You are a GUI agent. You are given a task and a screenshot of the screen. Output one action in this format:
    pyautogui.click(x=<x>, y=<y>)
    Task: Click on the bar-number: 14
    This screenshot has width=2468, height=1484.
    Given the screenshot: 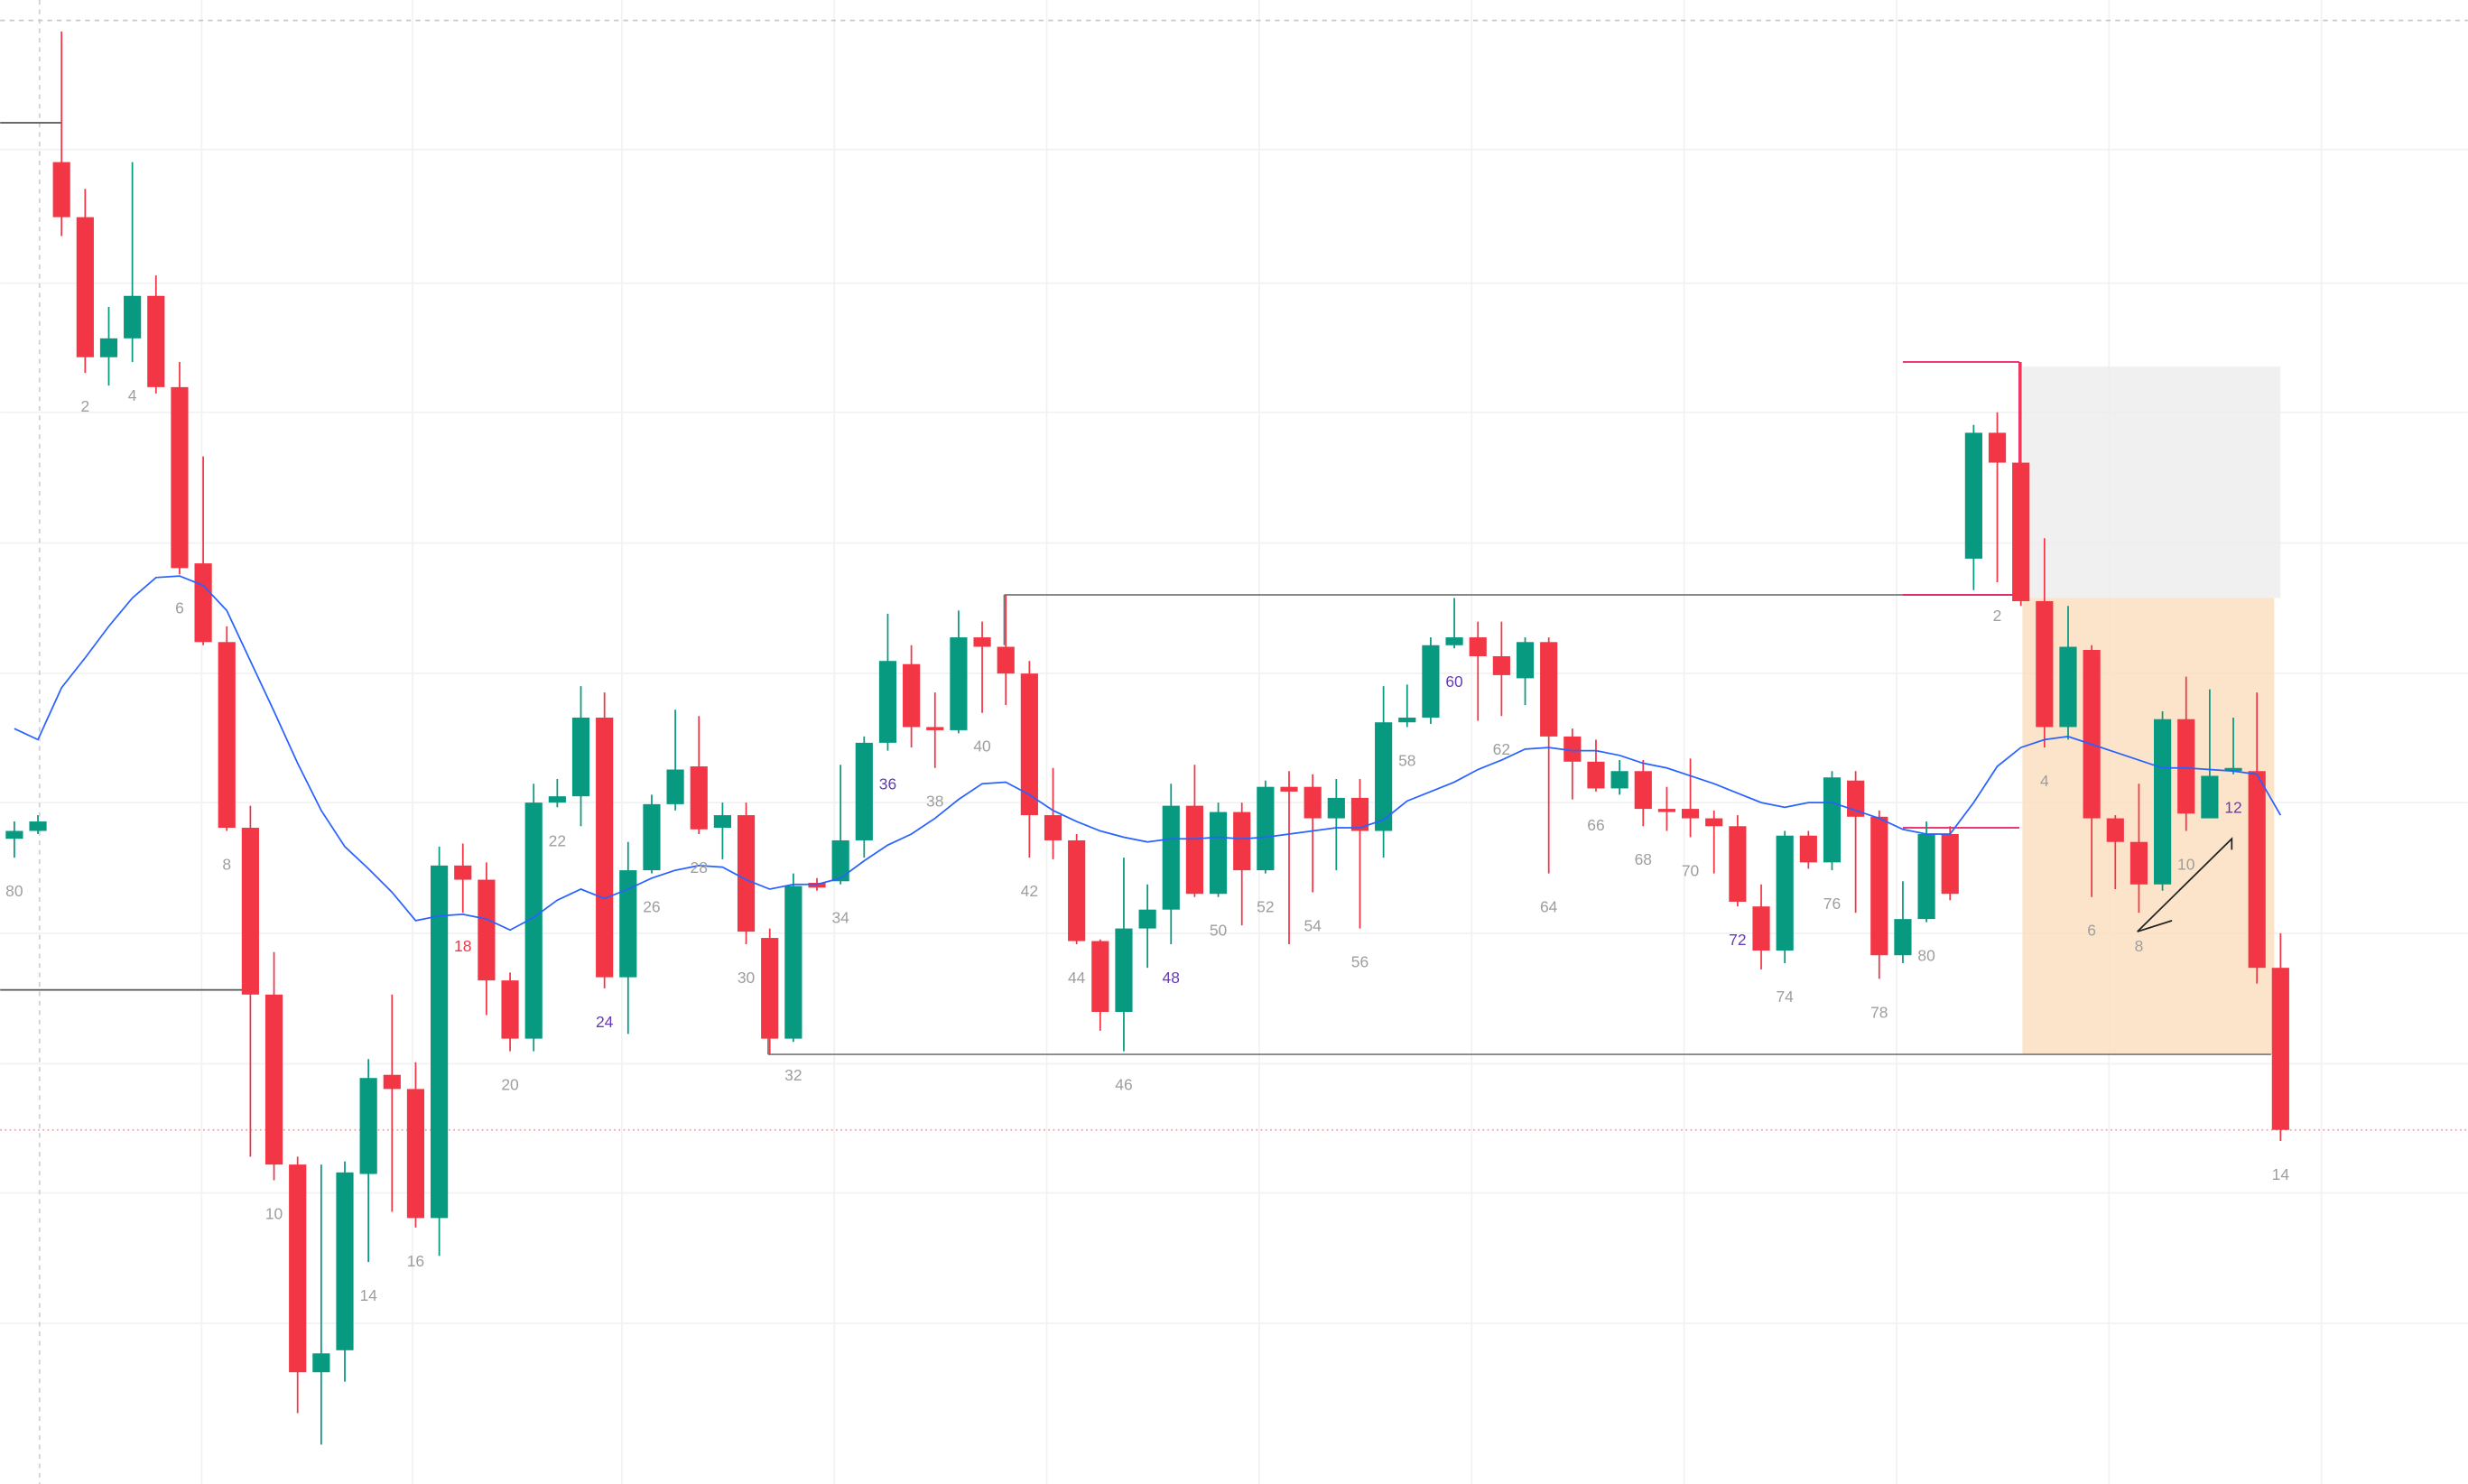 What is the action you would take?
    pyautogui.click(x=2281, y=1174)
    